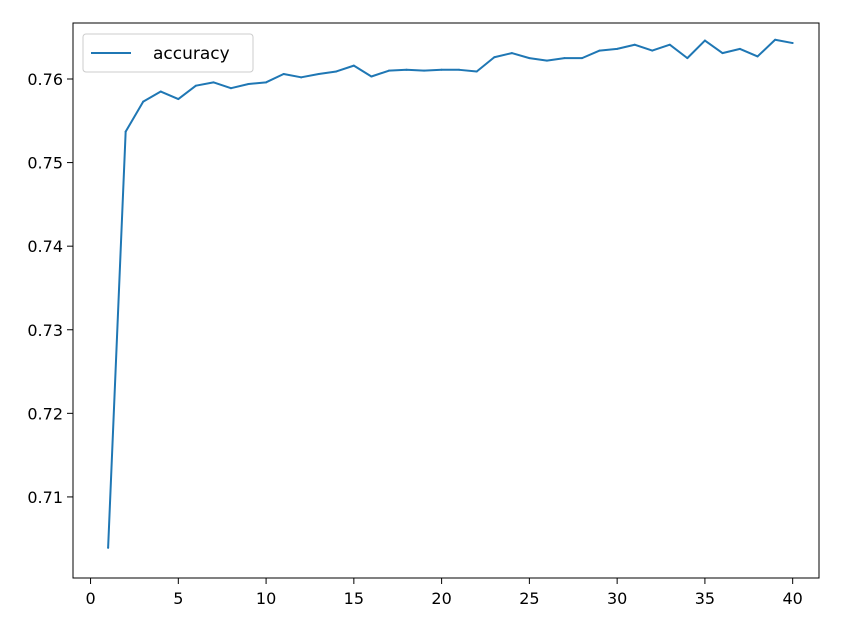 The width and height of the screenshot is (846, 624). Describe the element at coordinates (178, 598) in the screenshot. I see `x-tick-label: 5` at that location.